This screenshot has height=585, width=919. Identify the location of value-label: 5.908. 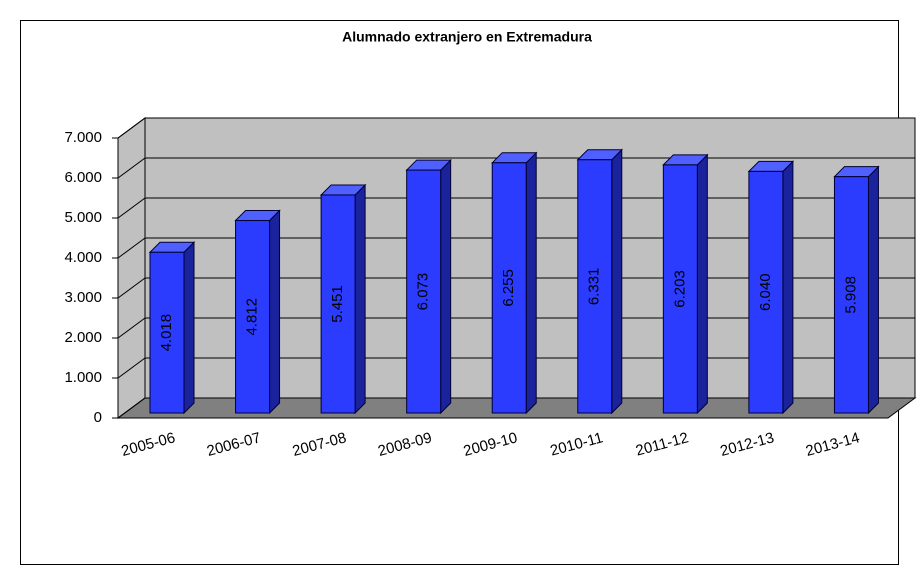
(850, 295).